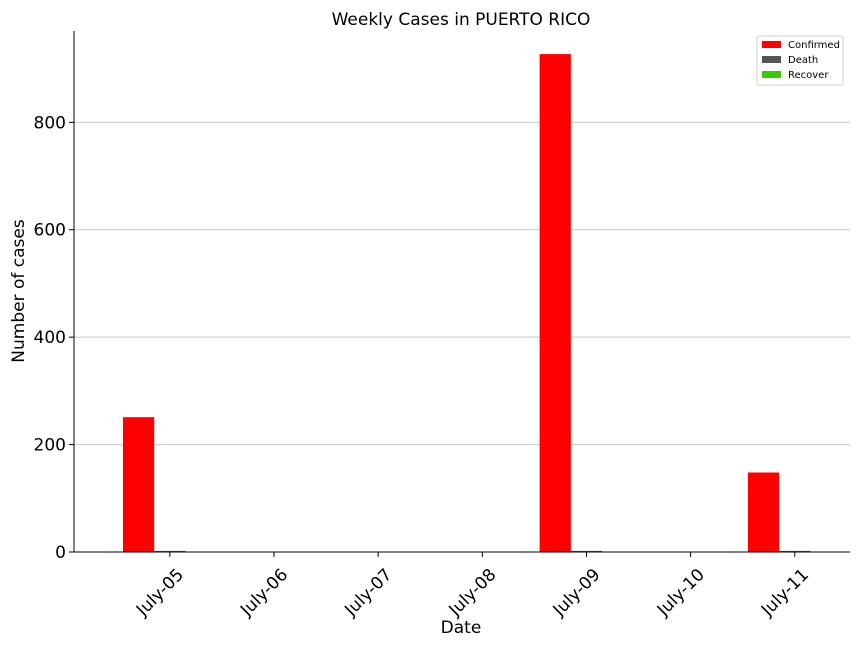 The width and height of the screenshot is (864, 648). I want to click on legend-label-recover: Recover, so click(808, 75).